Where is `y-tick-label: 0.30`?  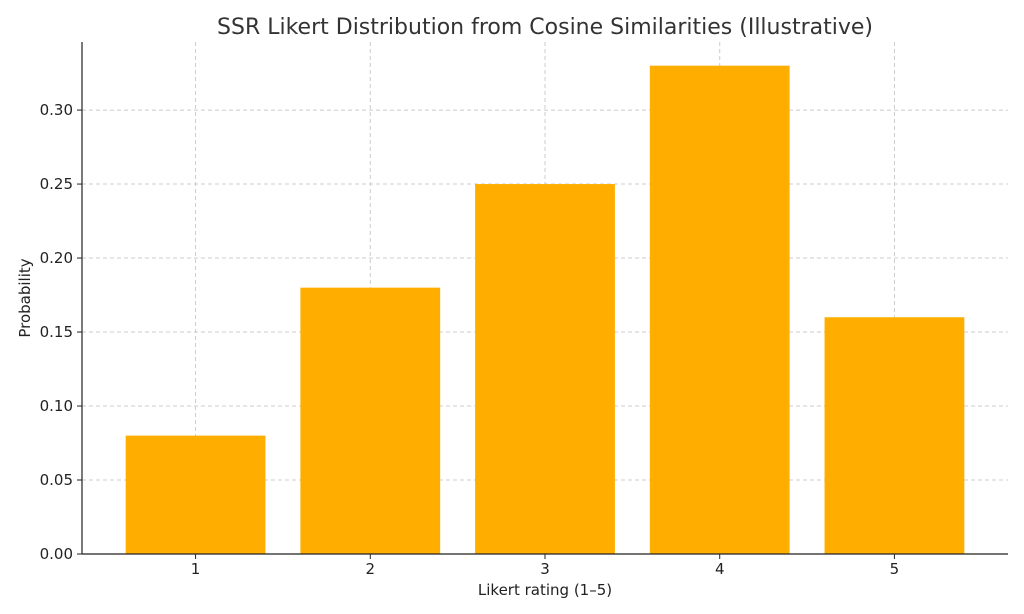 y-tick-label: 0.30 is located at coordinates (56, 110).